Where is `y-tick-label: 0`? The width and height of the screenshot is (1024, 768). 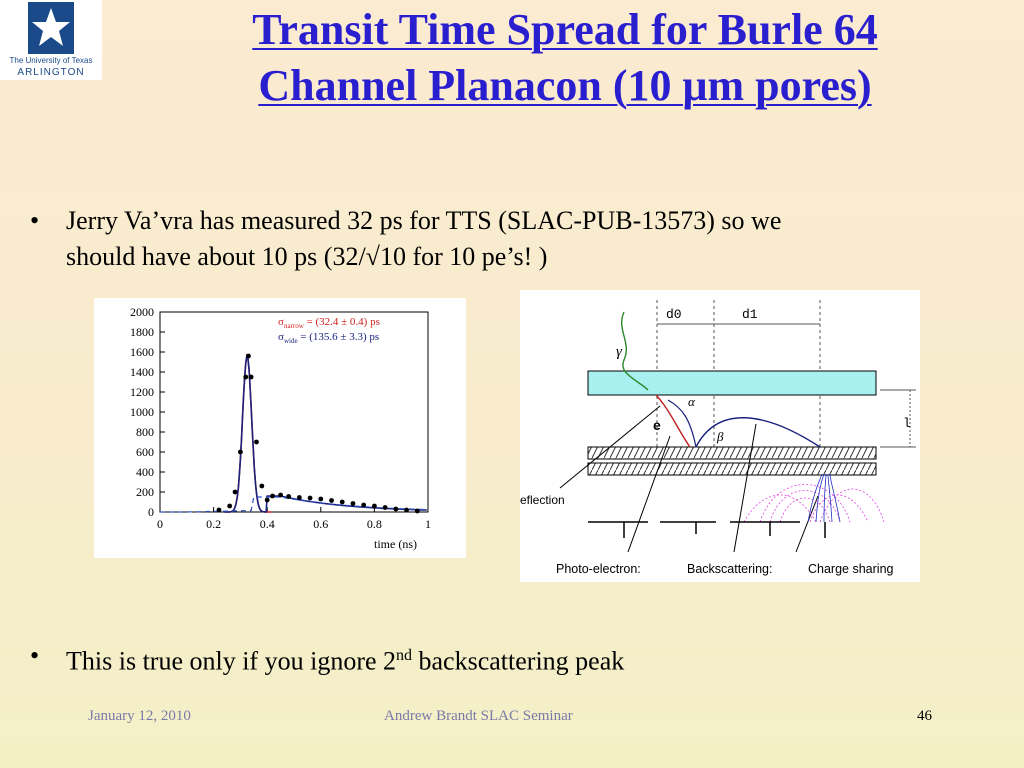
y-tick-label: 0 is located at coordinates (151, 512).